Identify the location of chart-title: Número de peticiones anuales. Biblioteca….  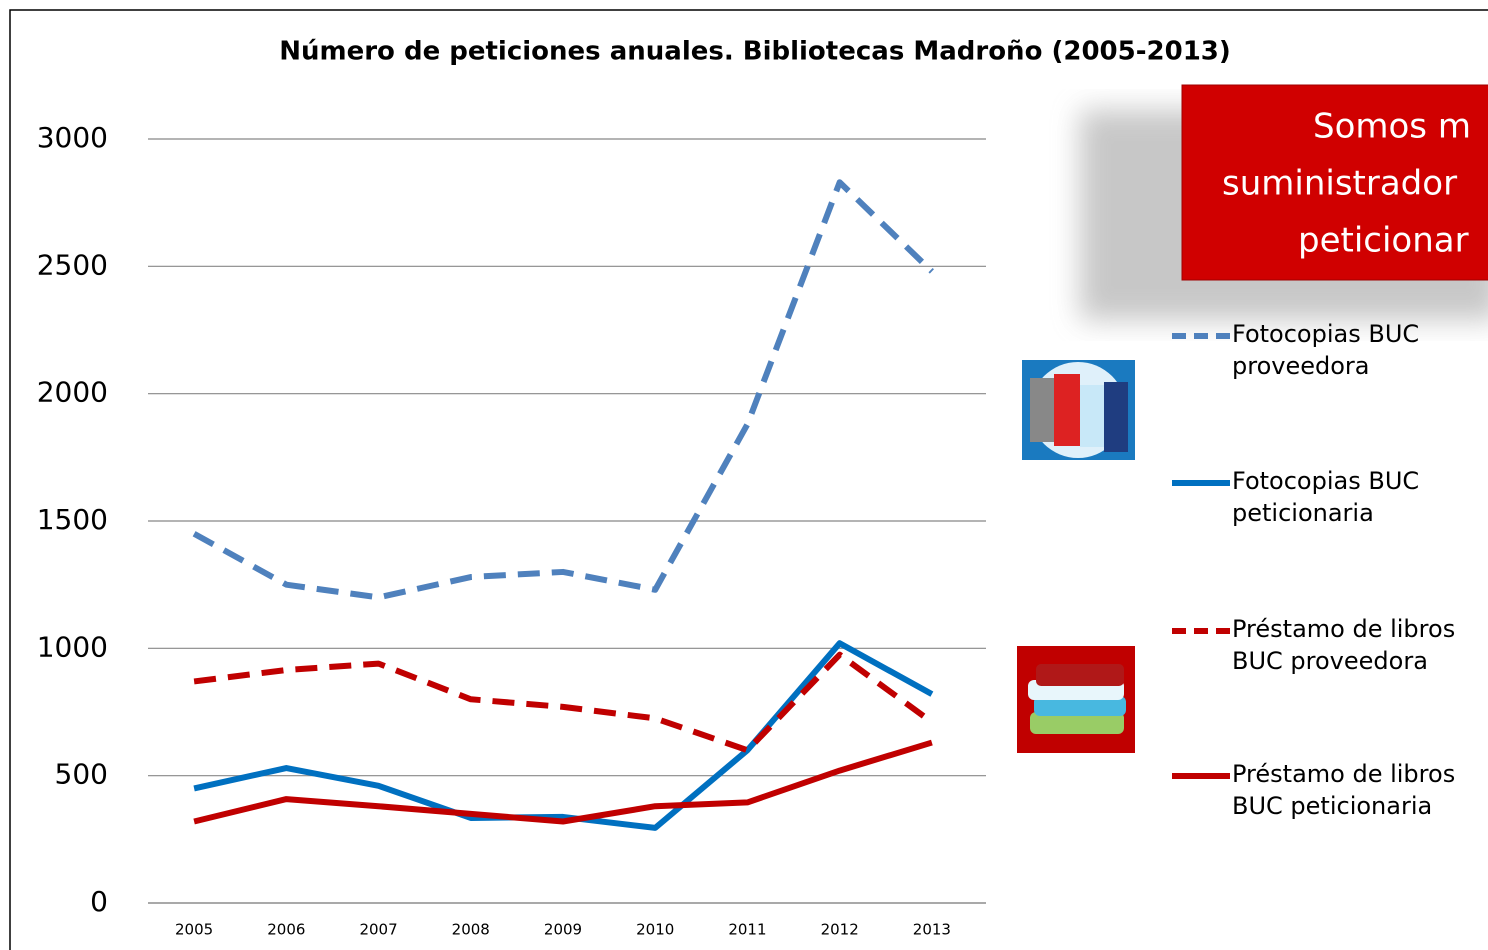
(755, 52).